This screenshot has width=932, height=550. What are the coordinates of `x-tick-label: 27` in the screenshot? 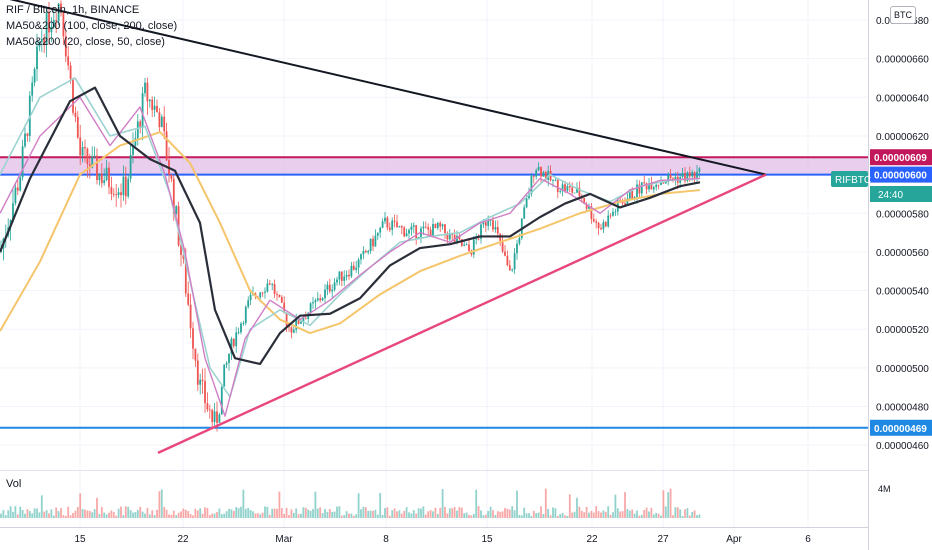 It's located at (663, 539).